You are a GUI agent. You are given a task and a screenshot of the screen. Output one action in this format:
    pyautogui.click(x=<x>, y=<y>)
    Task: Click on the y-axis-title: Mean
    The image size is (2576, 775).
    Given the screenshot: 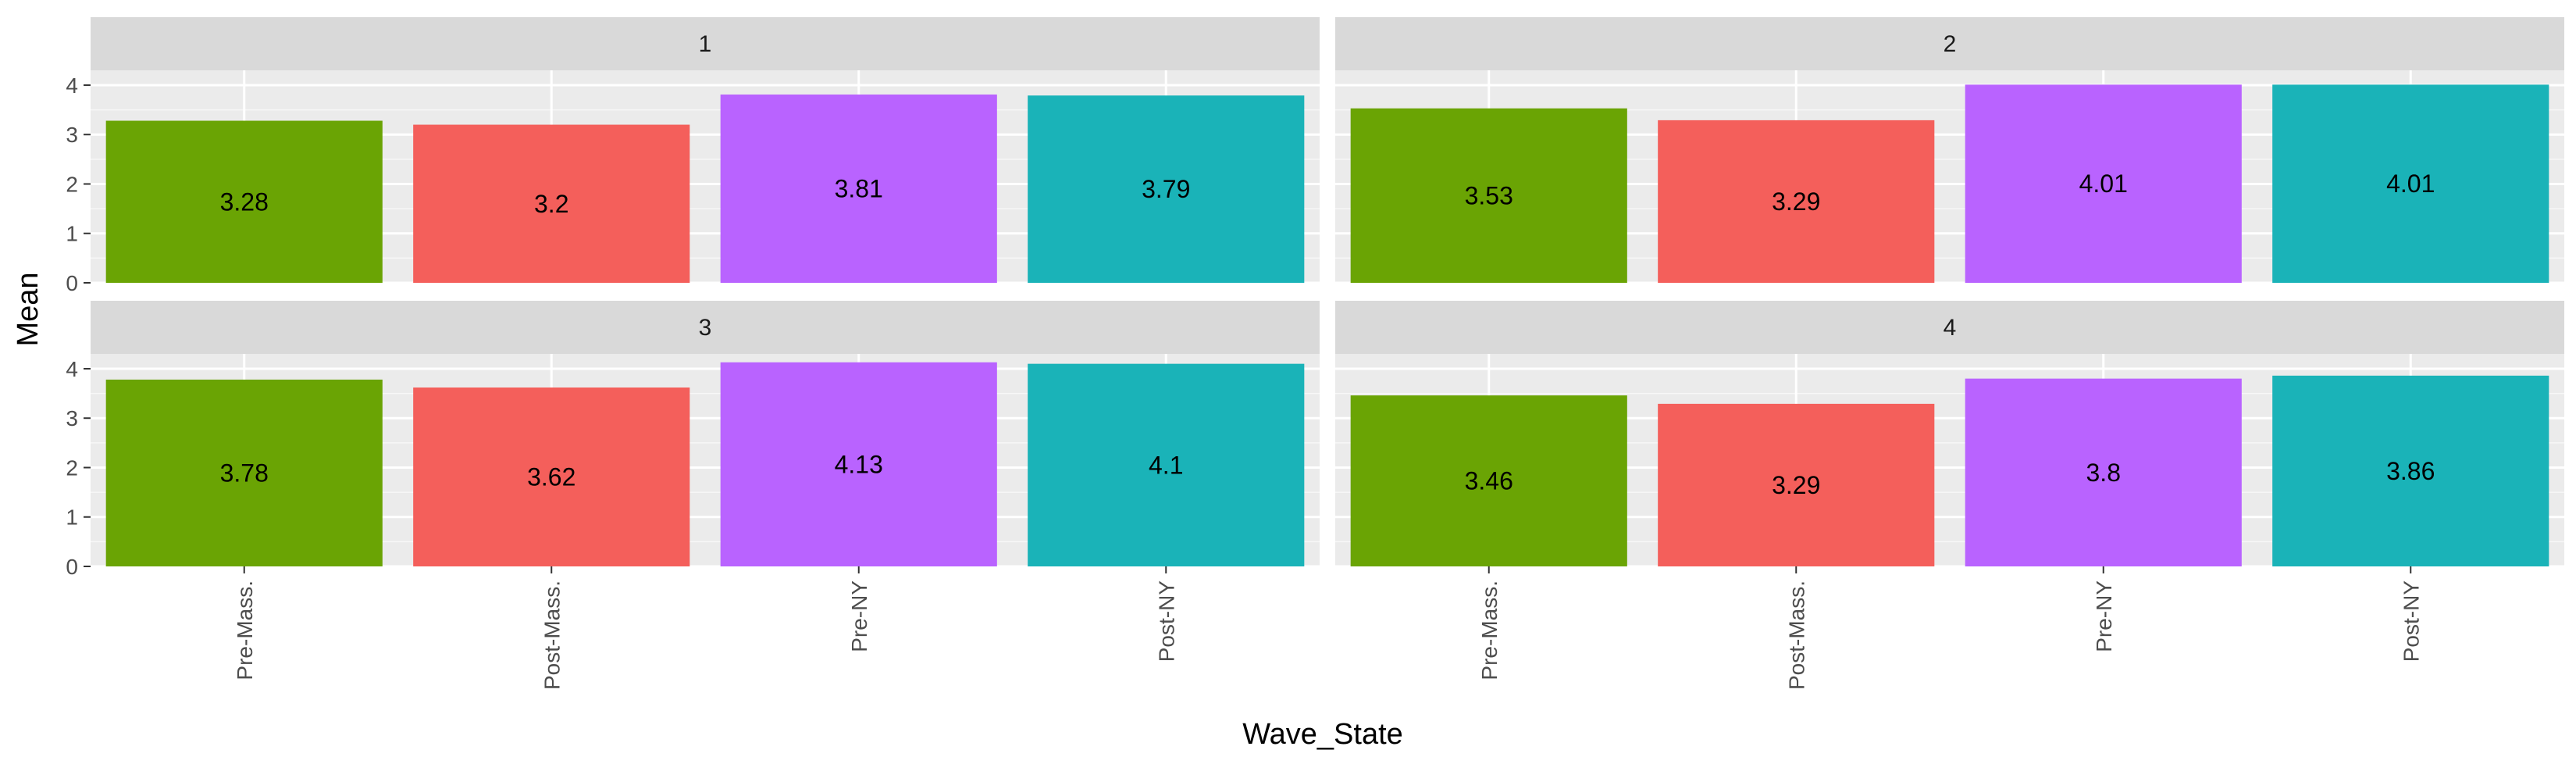 What is the action you would take?
    pyautogui.click(x=28, y=309)
    